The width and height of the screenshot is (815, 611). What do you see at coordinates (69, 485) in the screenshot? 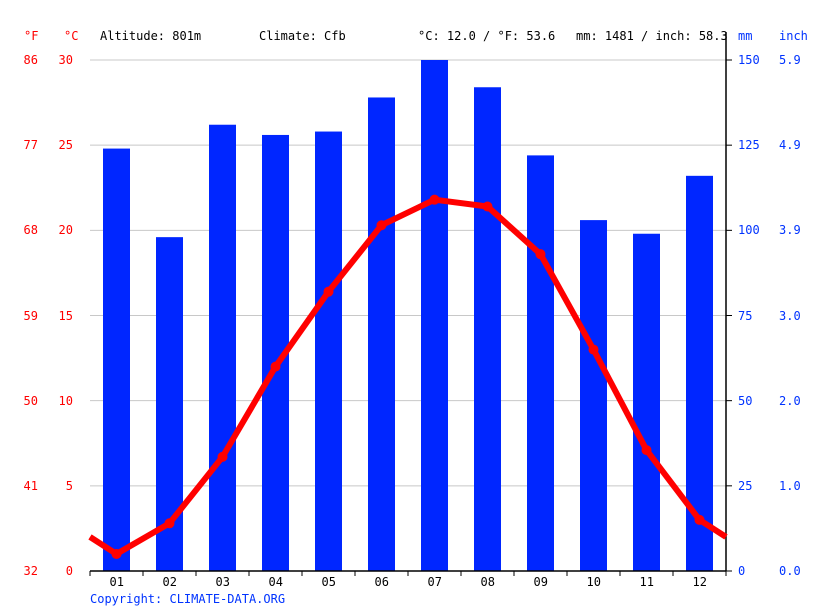
I see `celsius-tick-label: 5` at bounding box center [69, 485].